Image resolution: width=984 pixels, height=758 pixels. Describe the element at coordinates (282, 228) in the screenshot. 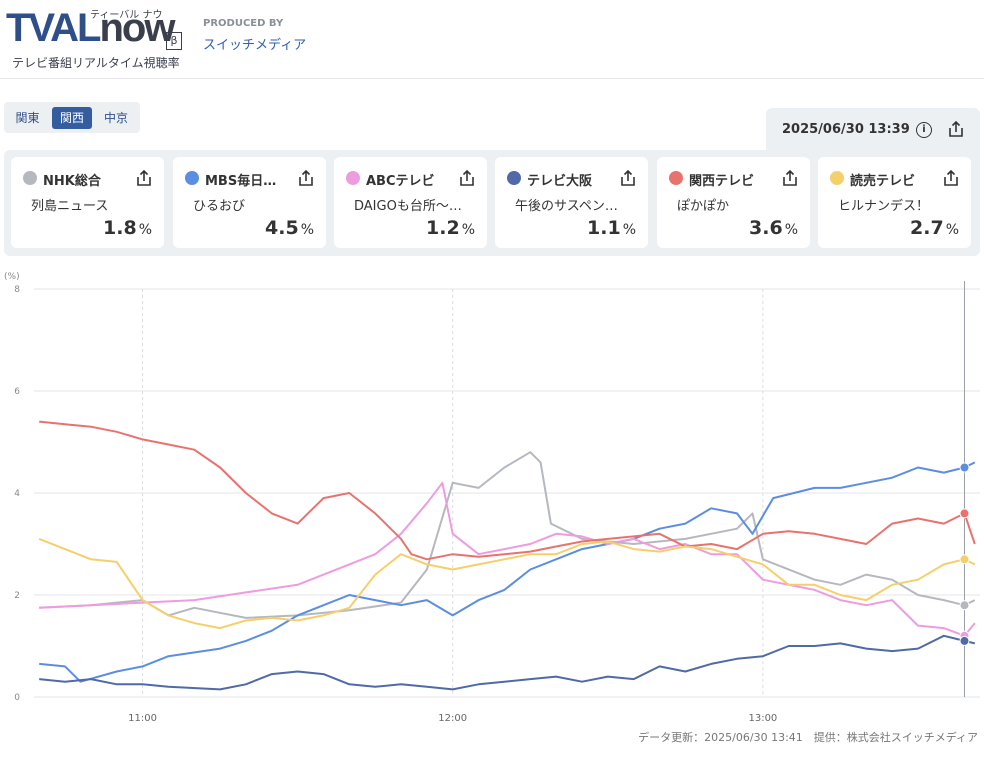

I see `rating-number: 4.5` at that location.